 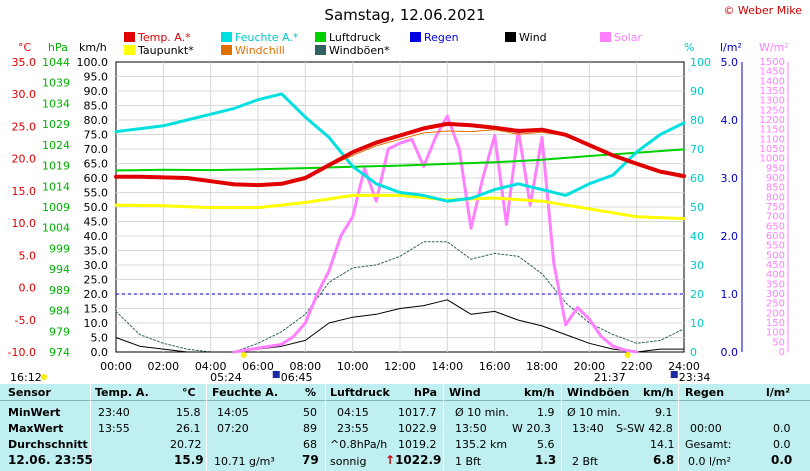 What do you see at coordinates (310, 444) in the screenshot?
I see `humidity-avg: 68` at bounding box center [310, 444].